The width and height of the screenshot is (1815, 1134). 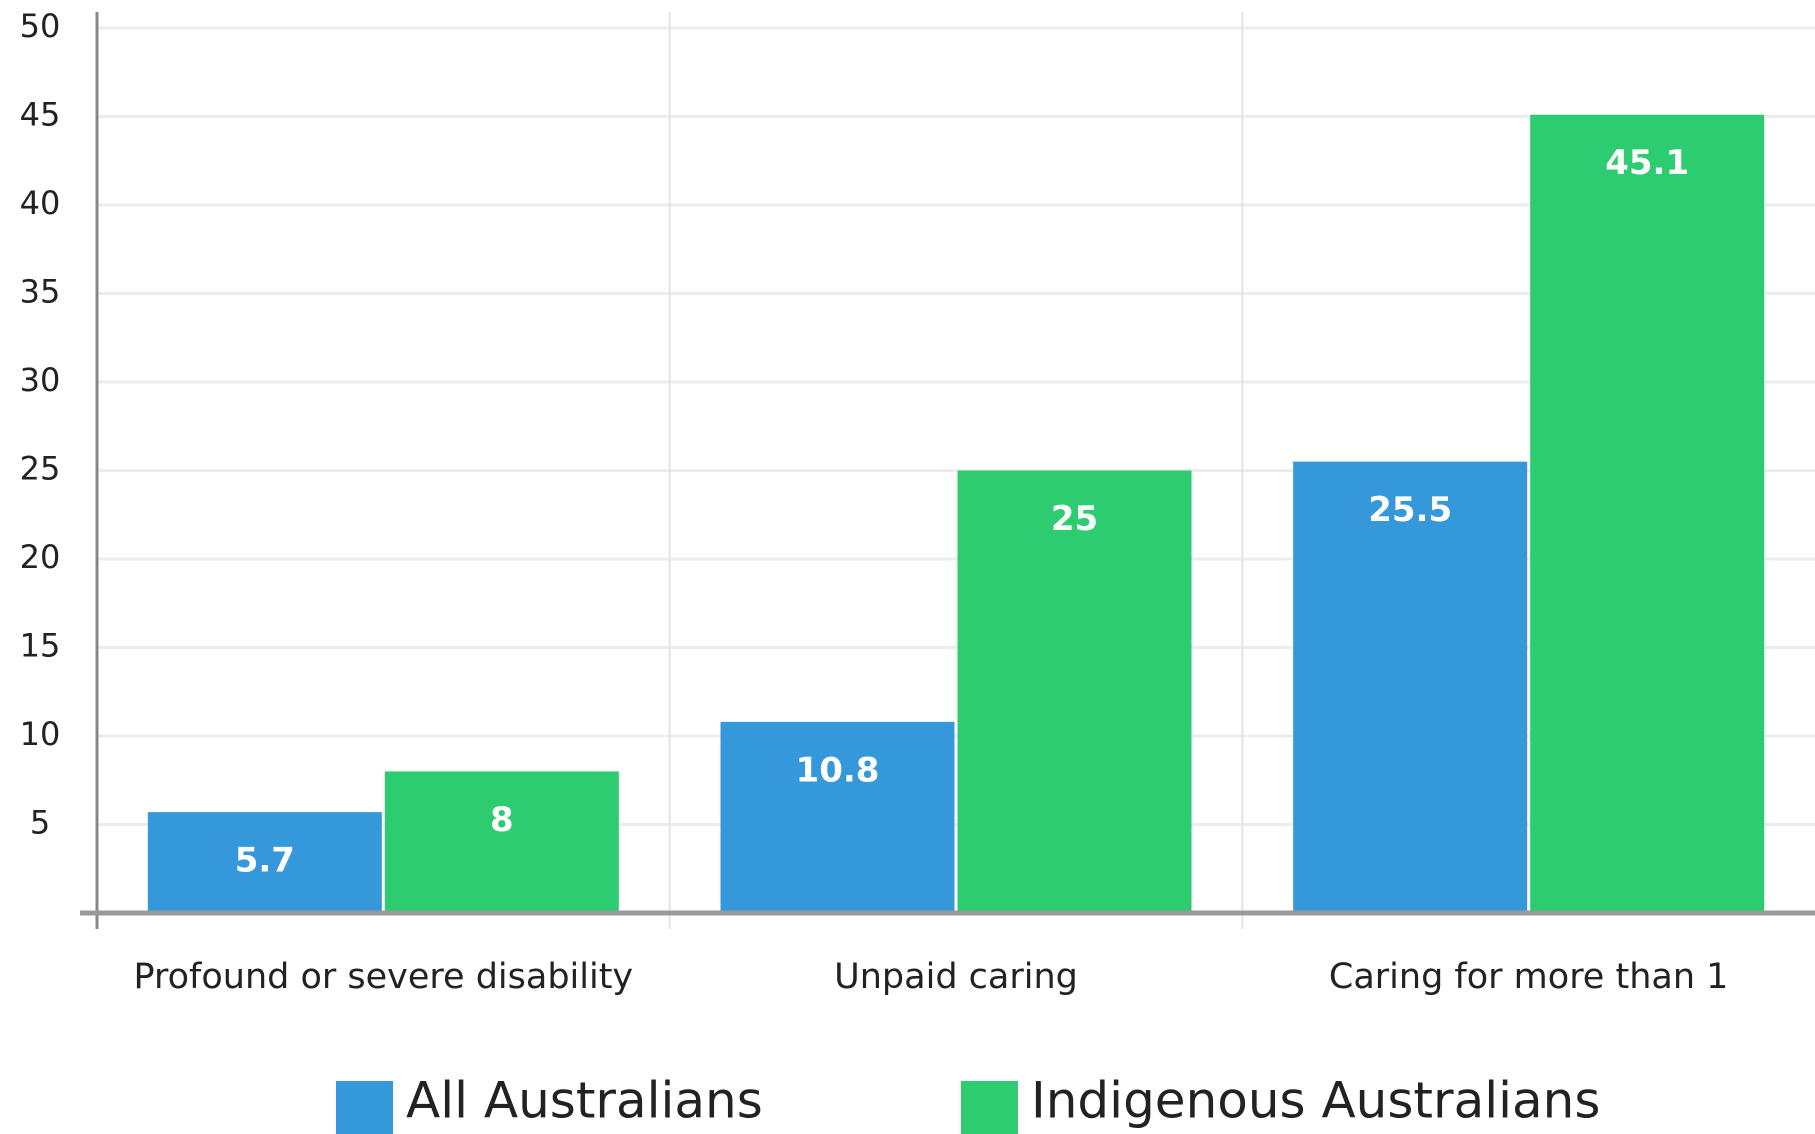 I want to click on value-label: 25.5, so click(x=1410, y=510).